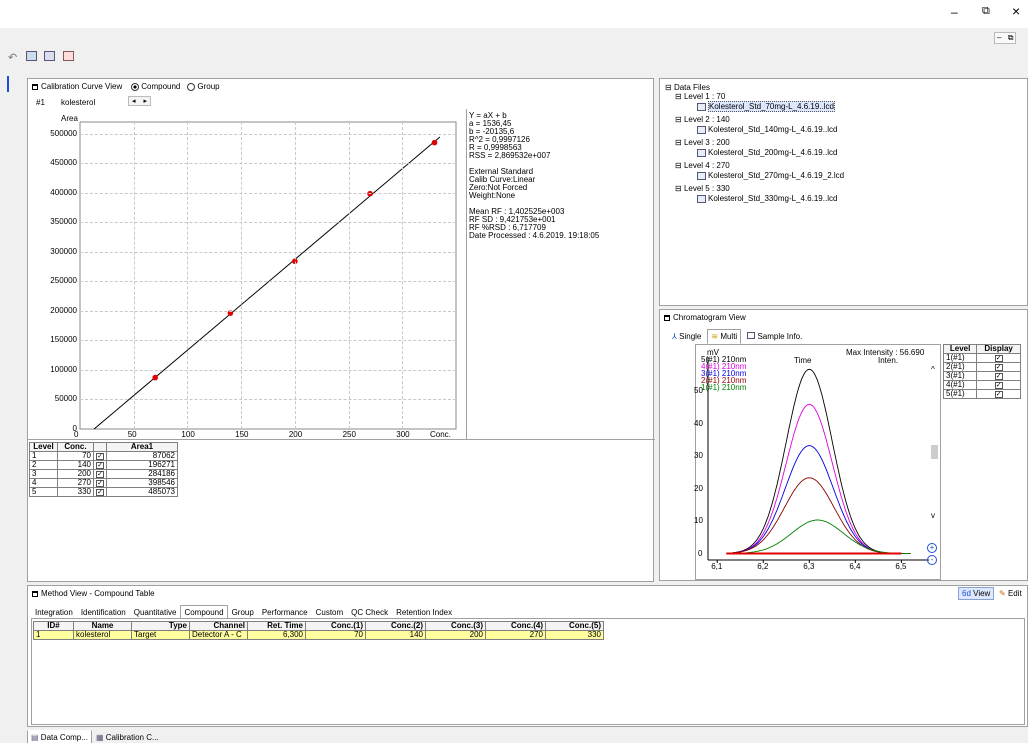 This screenshot has width=1028, height=743. Describe the element at coordinates (986, 11) in the screenshot. I see `restore-button: ⧉` at that location.